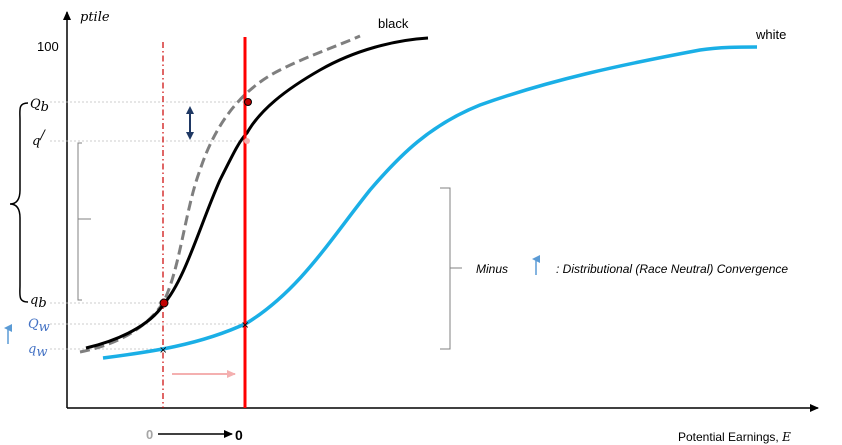  What do you see at coordinates (239, 435) in the screenshot?
I see `new-zero-label: 0` at bounding box center [239, 435].